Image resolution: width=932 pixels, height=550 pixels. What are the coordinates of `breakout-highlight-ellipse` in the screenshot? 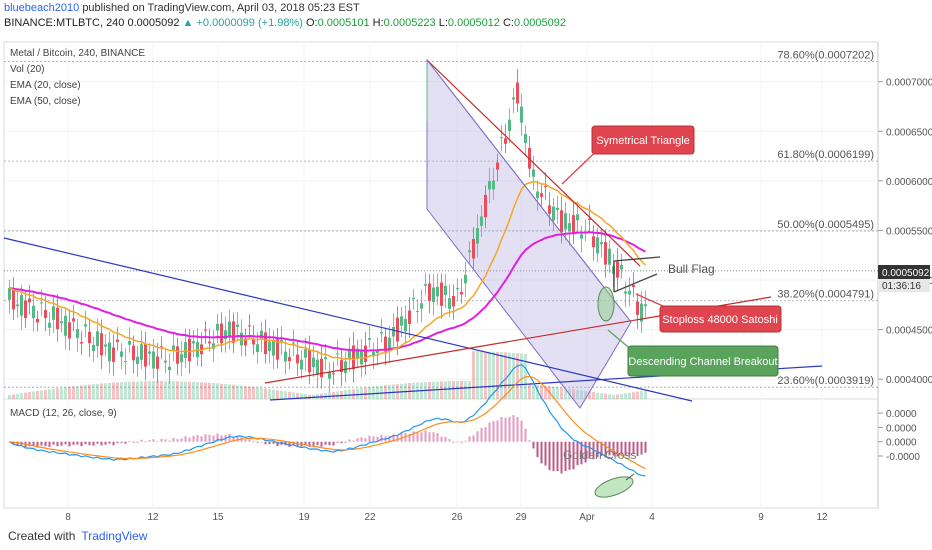 It's located at (606, 304).